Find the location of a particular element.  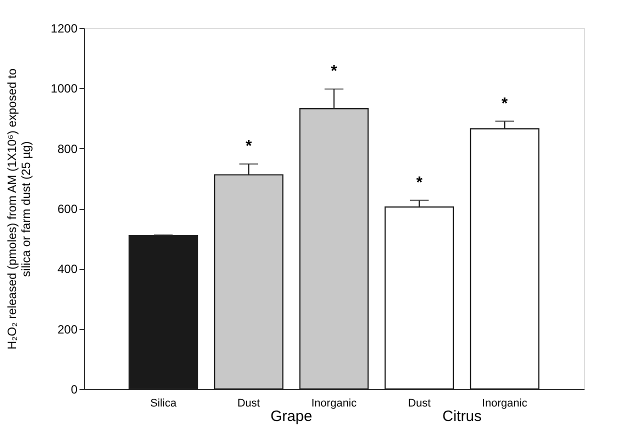

y-tick-label: 600 is located at coordinates (67, 209).